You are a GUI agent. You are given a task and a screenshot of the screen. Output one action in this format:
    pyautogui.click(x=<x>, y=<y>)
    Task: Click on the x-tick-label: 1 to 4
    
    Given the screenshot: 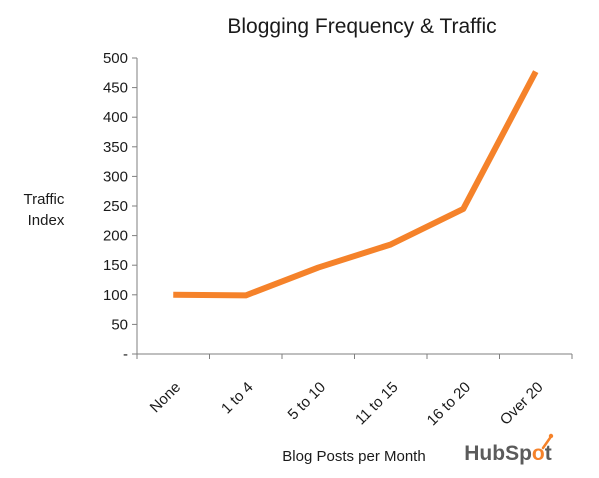 What is the action you would take?
    pyautogui.click(x=237, y=398)
    